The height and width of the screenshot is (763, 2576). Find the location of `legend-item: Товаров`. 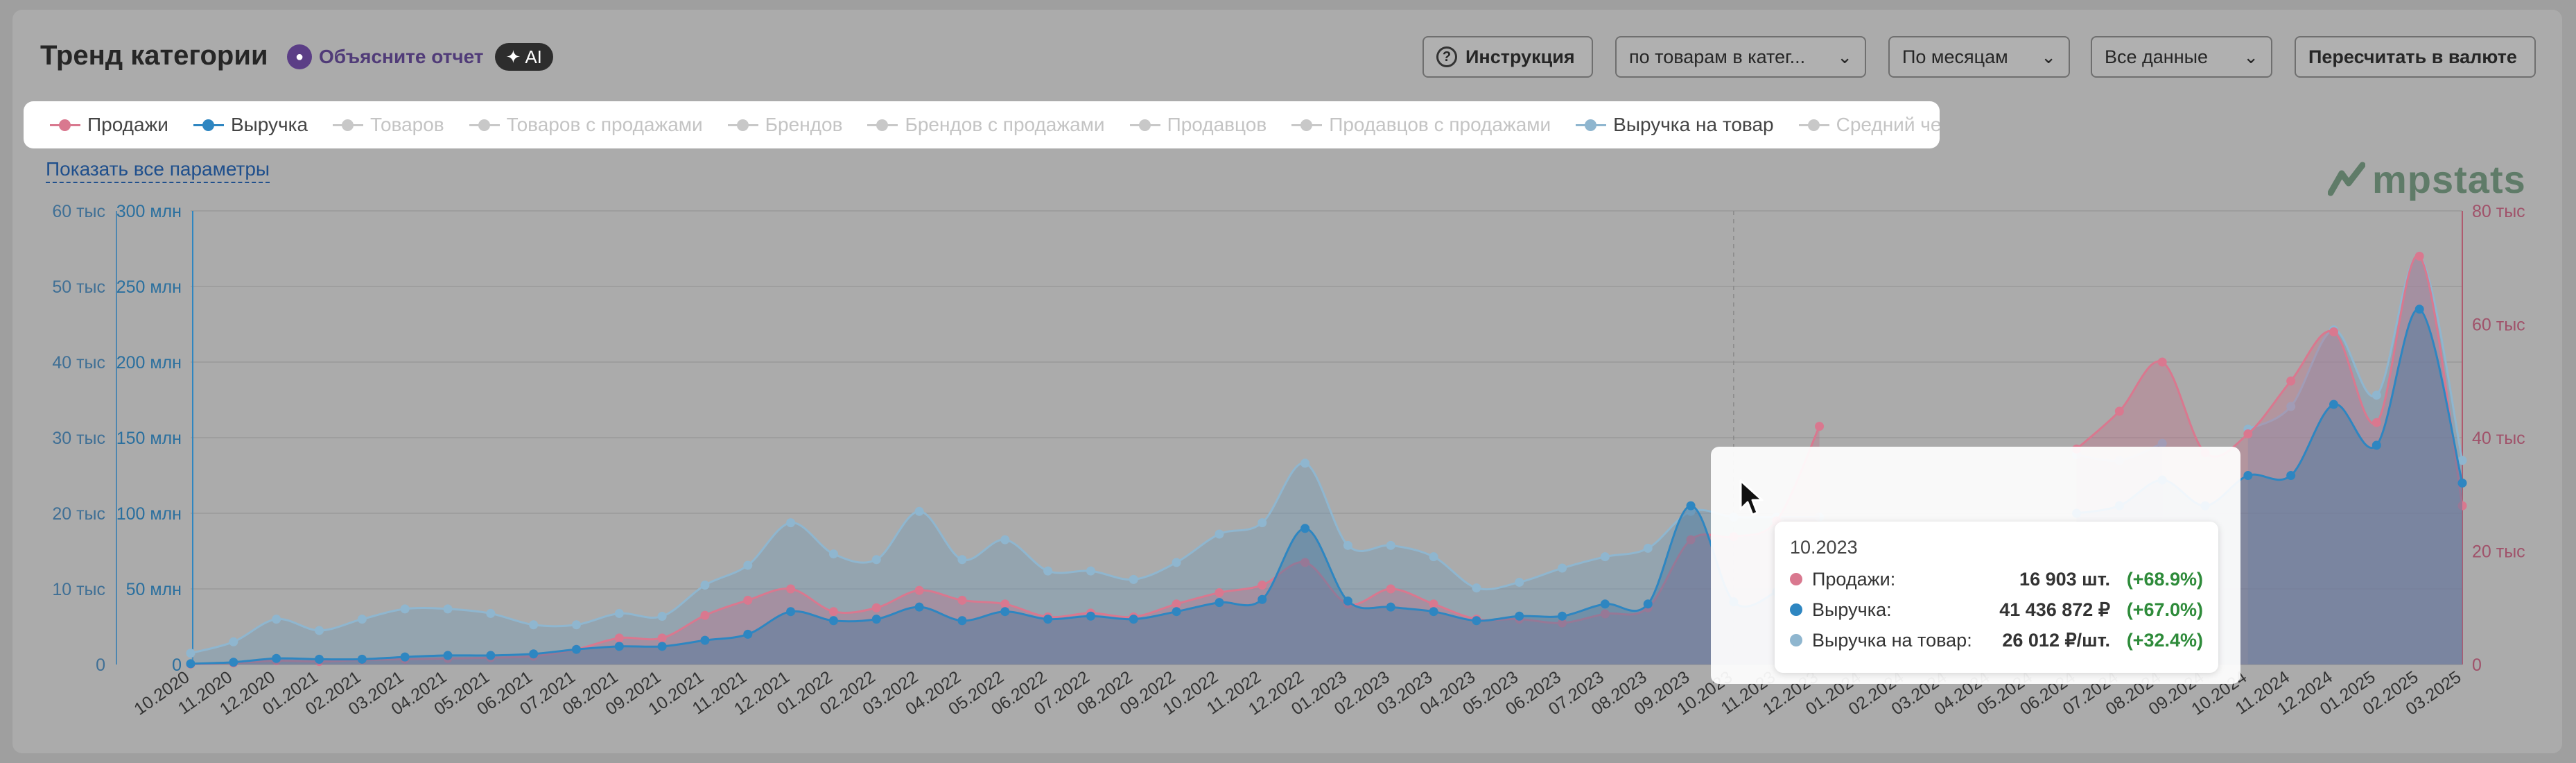

legend-item: Товаров is located at coordinates (388, 125).